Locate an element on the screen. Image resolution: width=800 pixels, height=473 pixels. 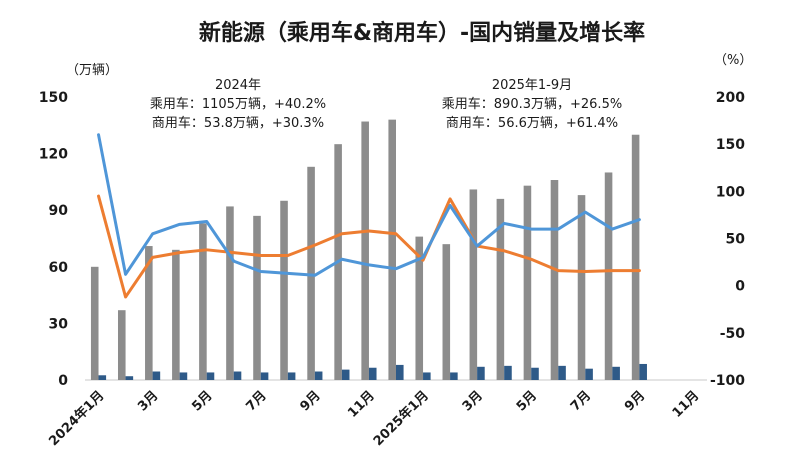
right-tick-label: 50 is located at coordinates (736, 240).